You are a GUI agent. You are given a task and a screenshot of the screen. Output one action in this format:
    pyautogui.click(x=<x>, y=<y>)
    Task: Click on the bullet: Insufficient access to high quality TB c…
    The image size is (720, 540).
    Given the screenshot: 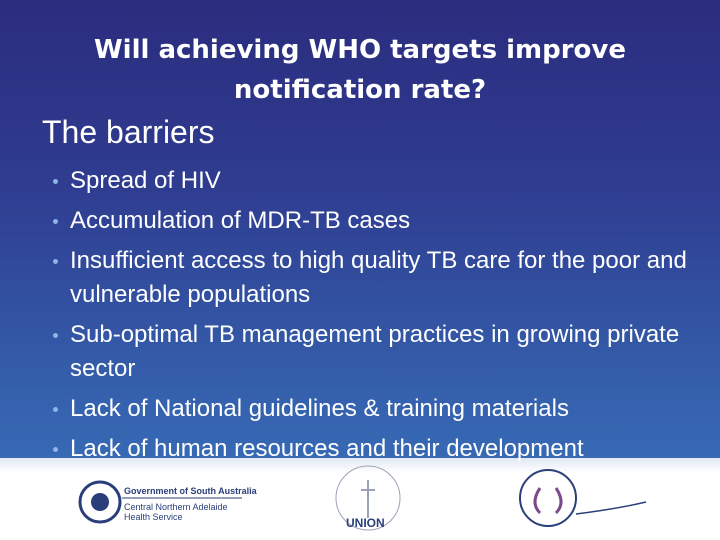 What is the action you would take?
    pyautogui.click(x=376, y=278)
    